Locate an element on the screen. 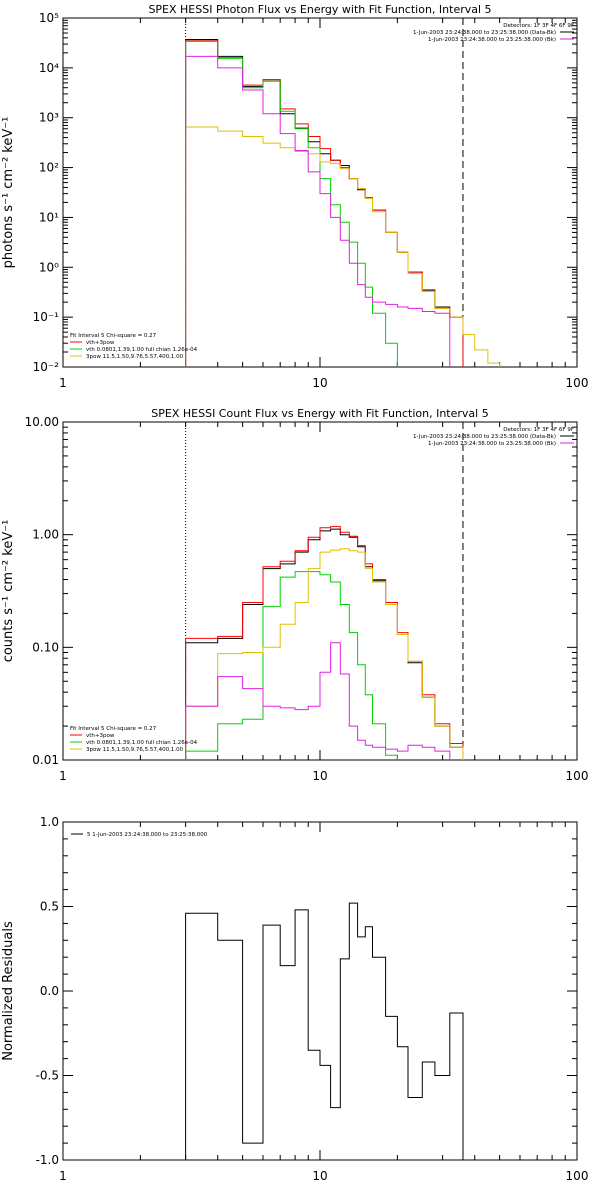  y-tick-label: -0.5 is located at coordinates (47, 1076).